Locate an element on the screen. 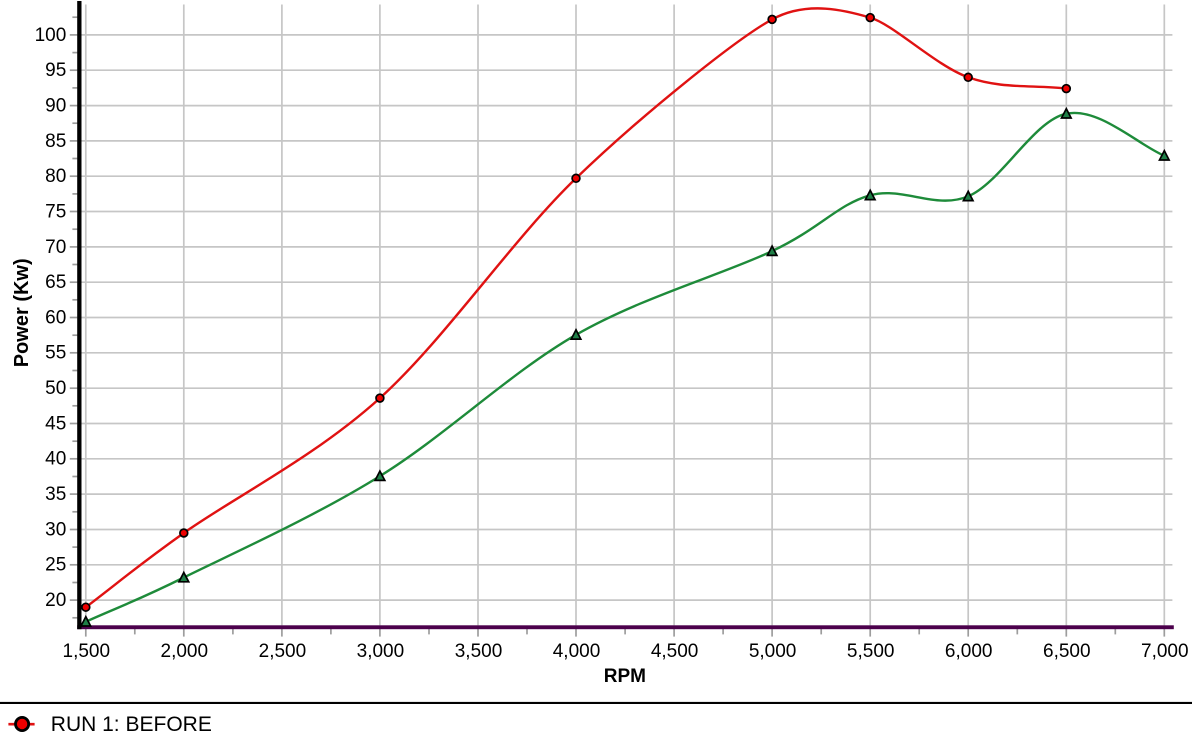  svg-text: 3,500 is located at coordinates (479, 651).